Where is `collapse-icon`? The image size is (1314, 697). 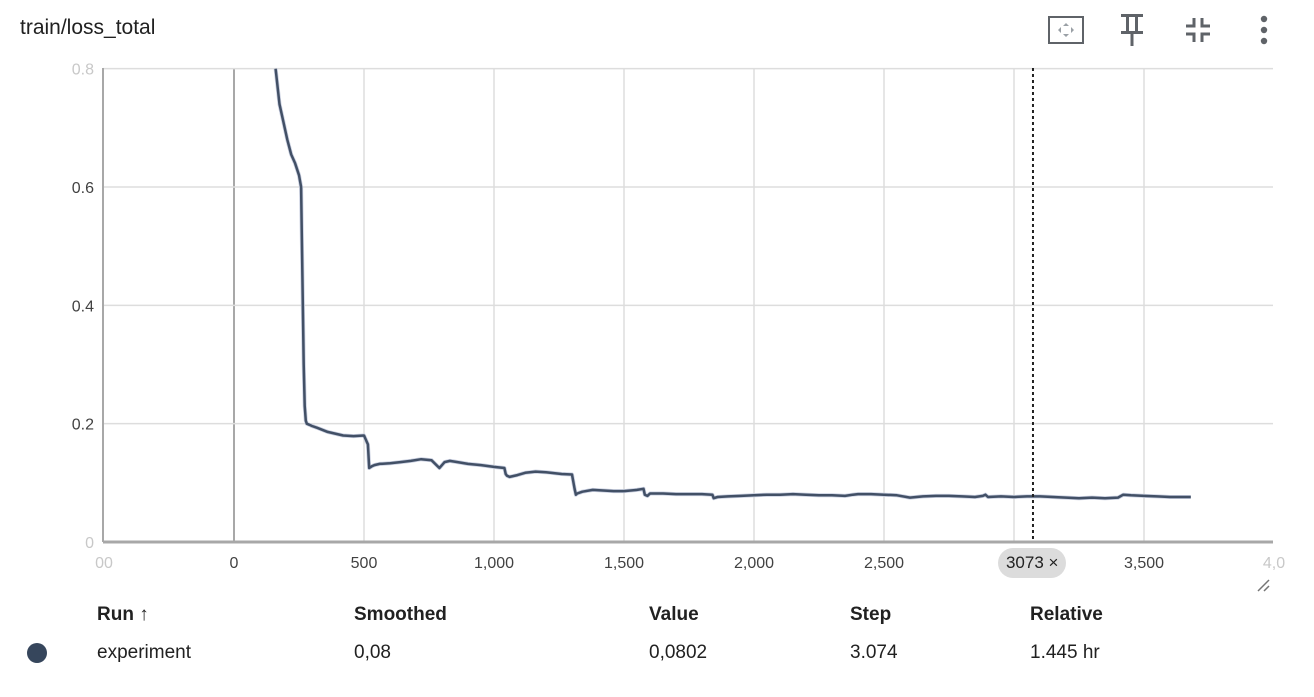 collapse-icon is located at coordinates (1198, 30).